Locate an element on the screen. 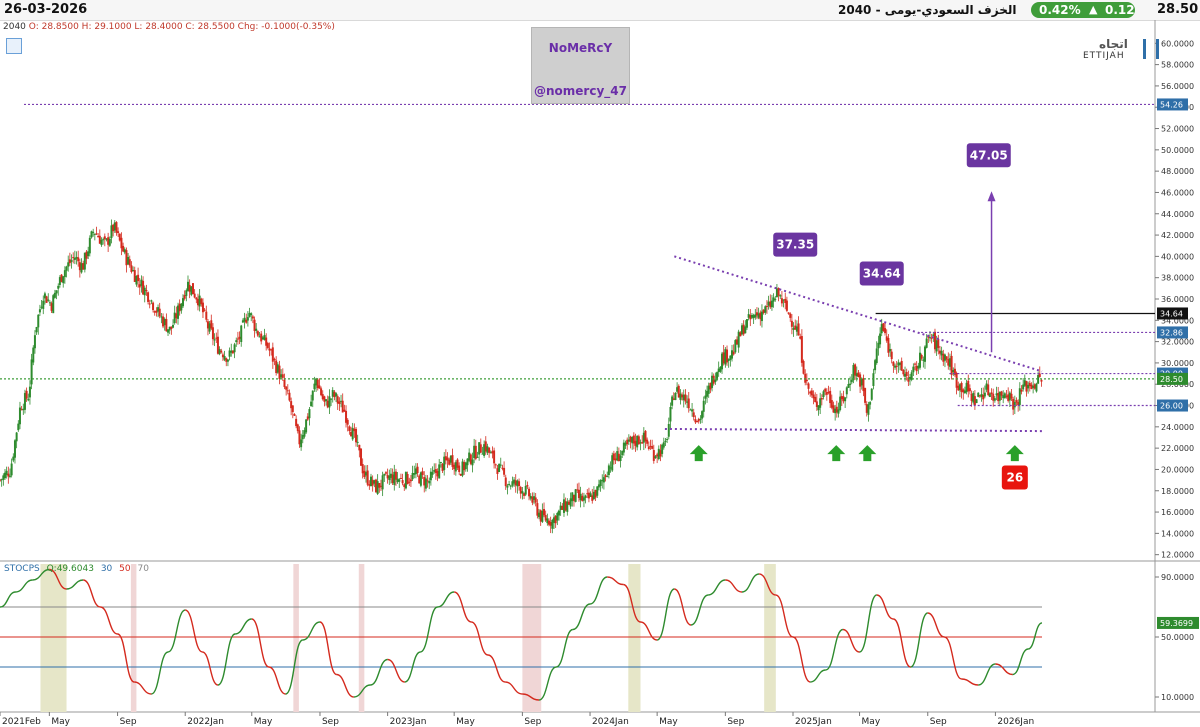  y-tick-label: 52.0000 is located at coordinates (1177, 129).